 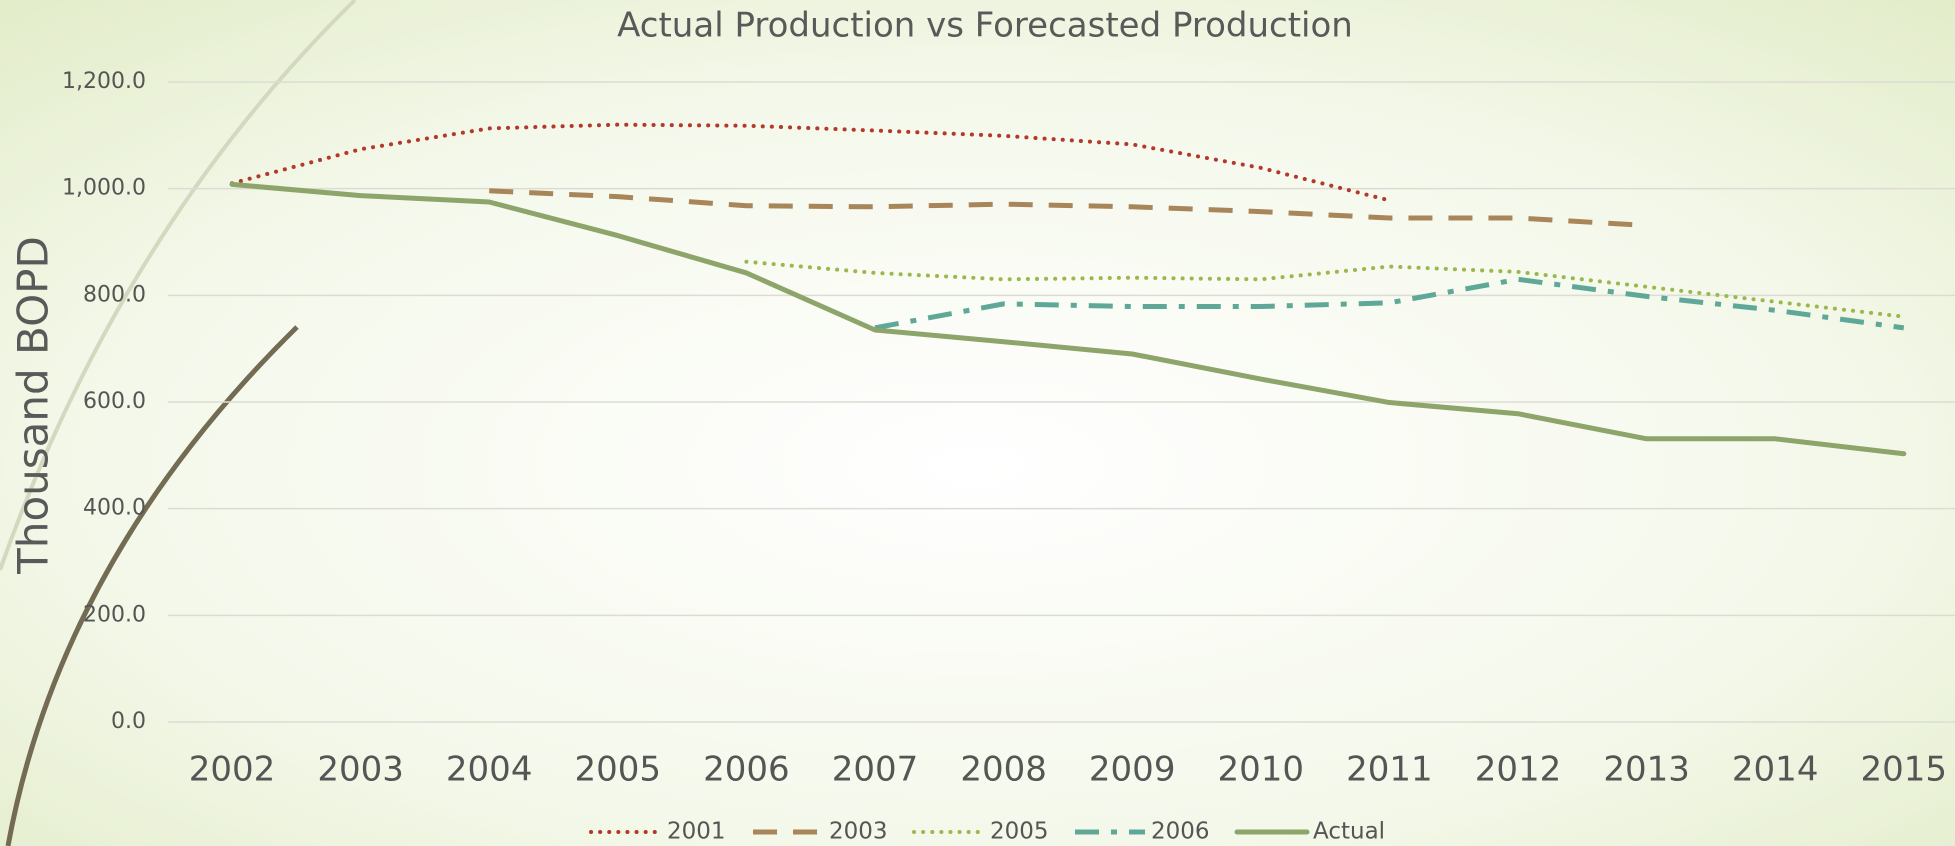 I want to click on x-tick-label: 2002, so click(x=232, y=770).